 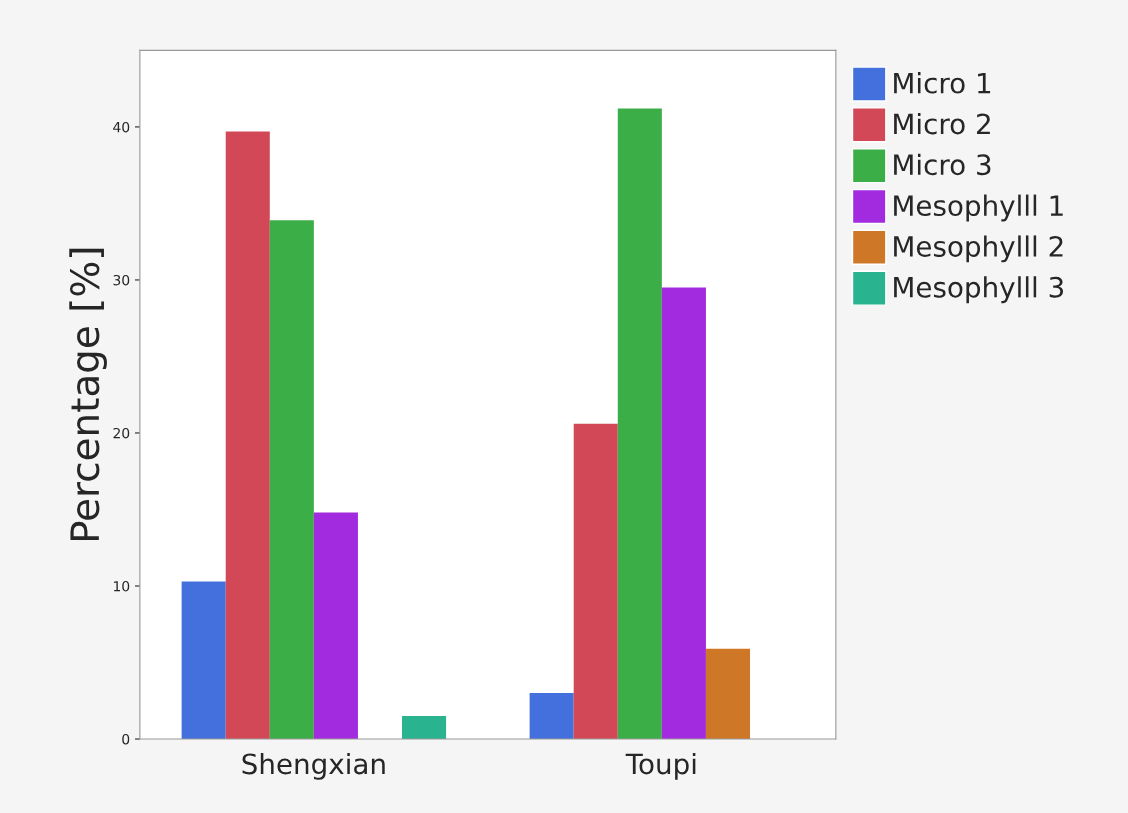 I want to click on legend-label: Micro 1, so click(x=942, y=83).